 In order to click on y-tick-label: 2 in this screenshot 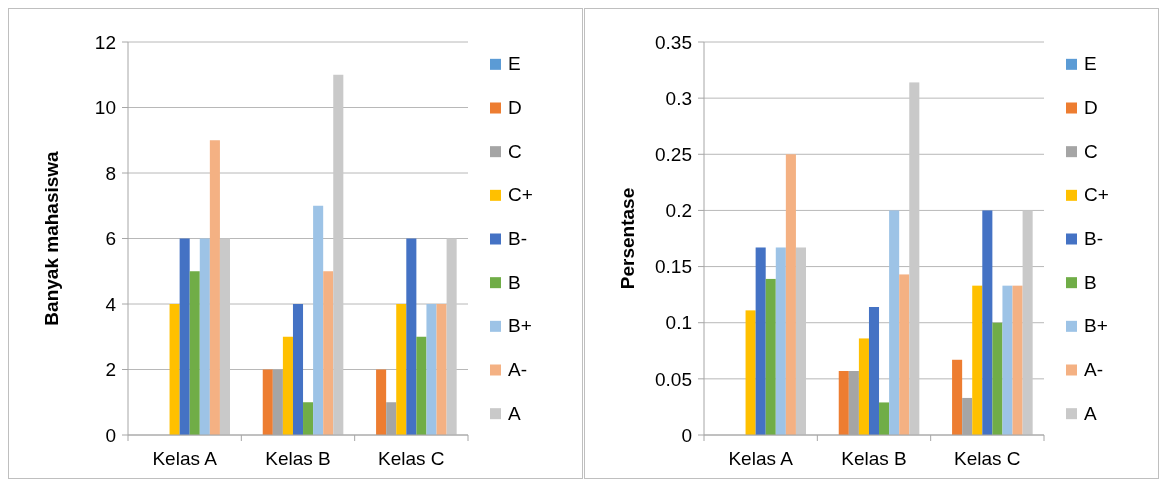, I will do `click(110, 370)`.